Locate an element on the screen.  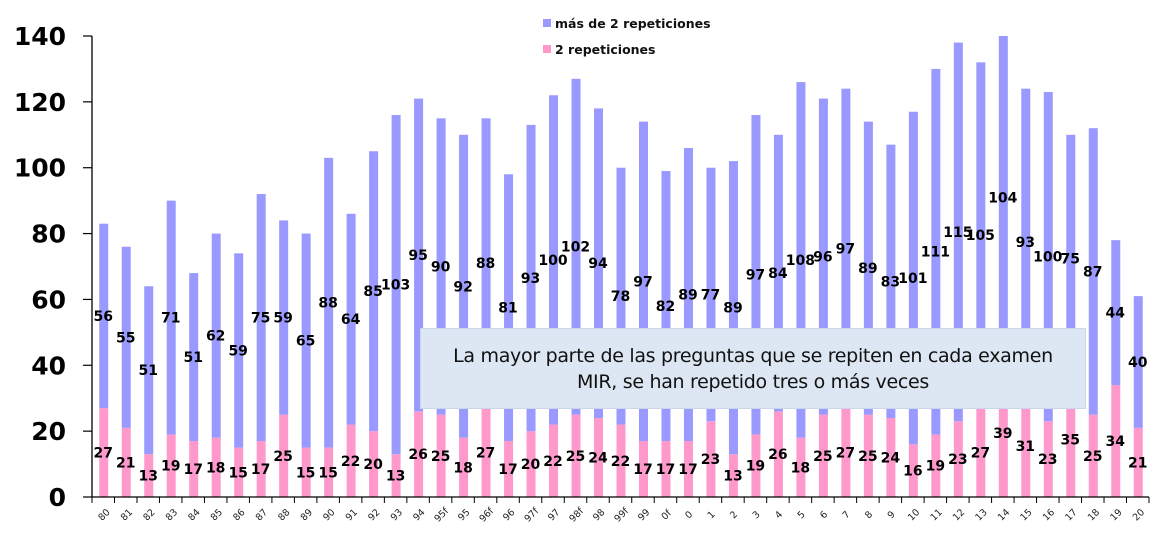
data-label-mas-de-2-repeticiones: 115 is located at coordinates (957, 233).